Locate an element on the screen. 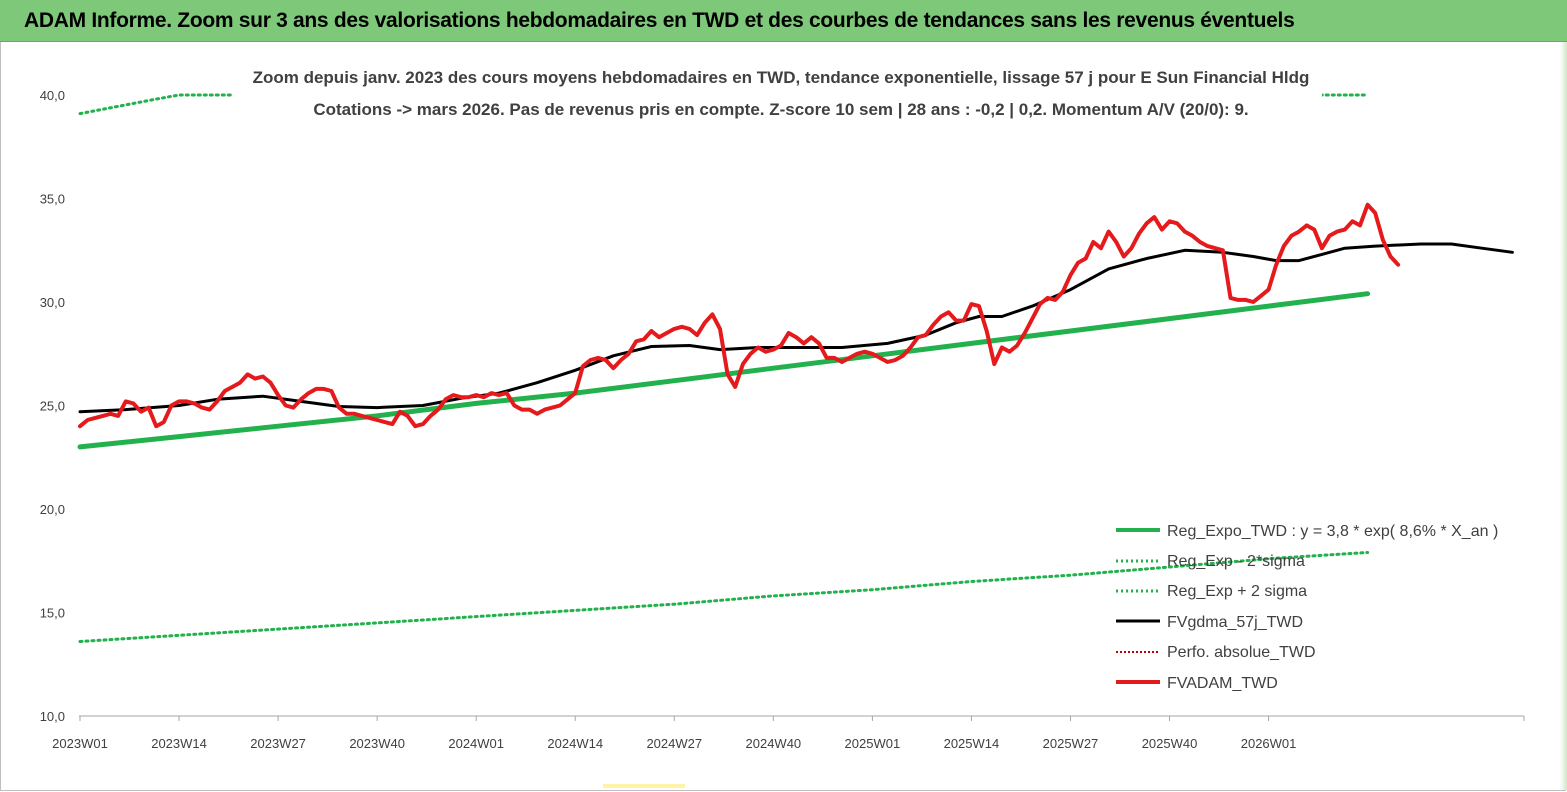  right-accent-bar is located at coordinates (1563, 416).